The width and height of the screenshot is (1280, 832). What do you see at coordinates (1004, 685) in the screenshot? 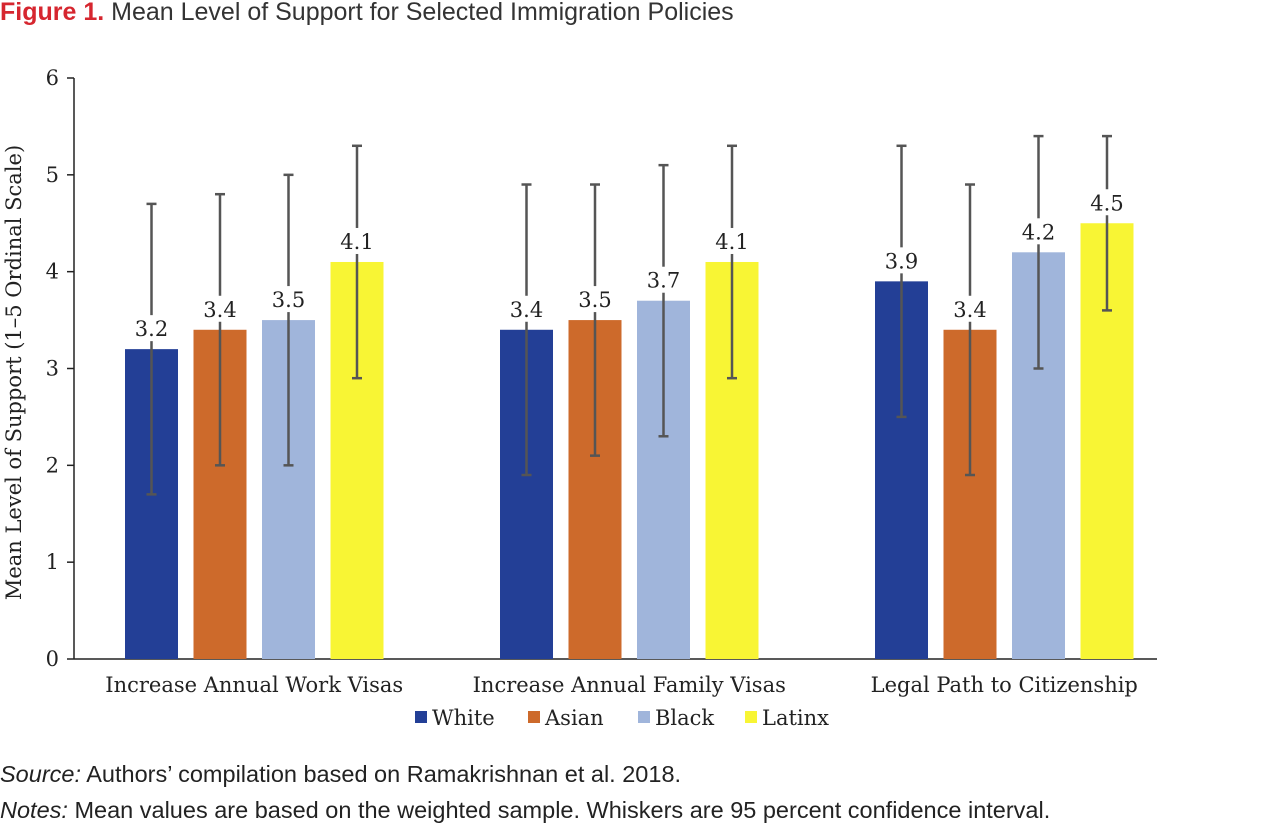
I see `x-category-label: Legal Path to Citizenship` at bounding box center [1004, 685].